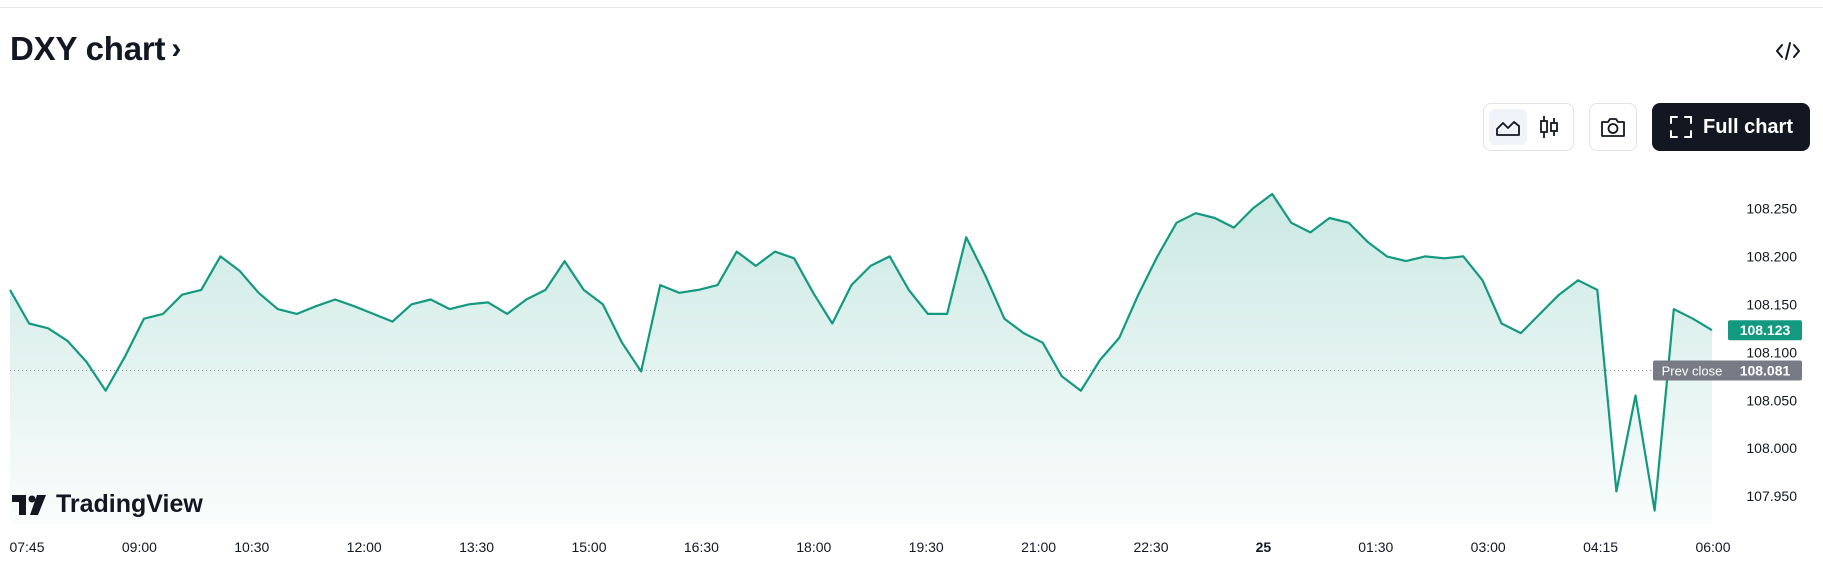 Image resolution: width=1823 pixels, height=577 pixels. What do you see at coordinates (1038, 547) in the screenshot?
I see `x-tick-label: 21:00` at bounding box center [1038, 547].